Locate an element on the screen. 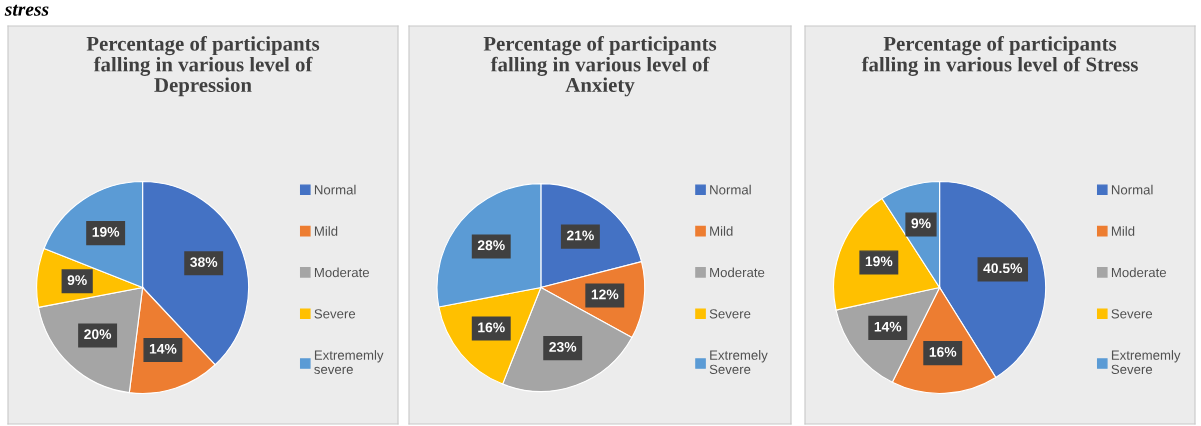 The width and height of the screenshot is (1201, 426). data-label: 21% is located at coordinates (580, 235).